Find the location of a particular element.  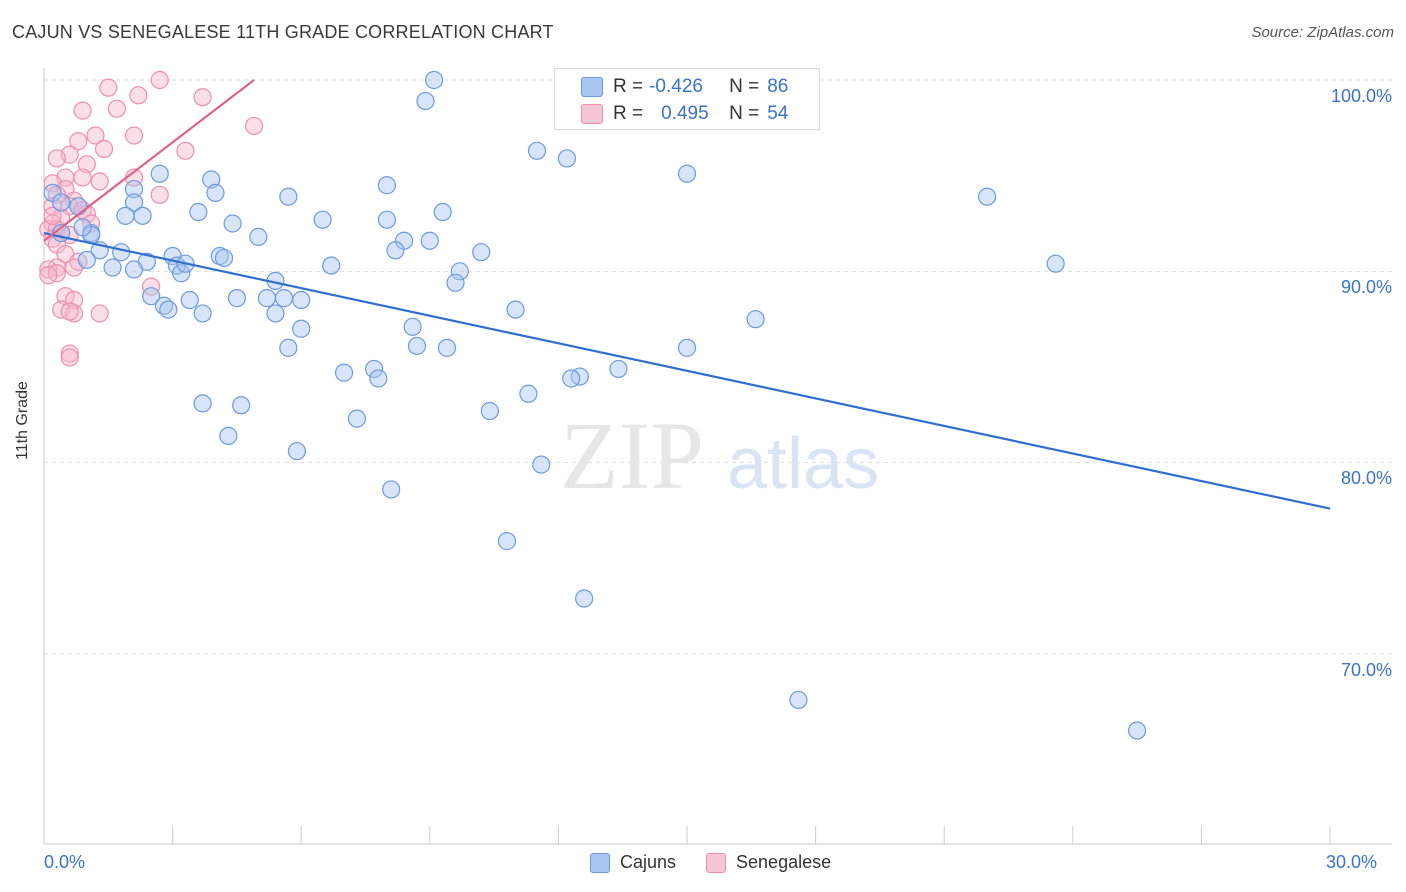

series-senegalese is located at coordinates (151, 218).